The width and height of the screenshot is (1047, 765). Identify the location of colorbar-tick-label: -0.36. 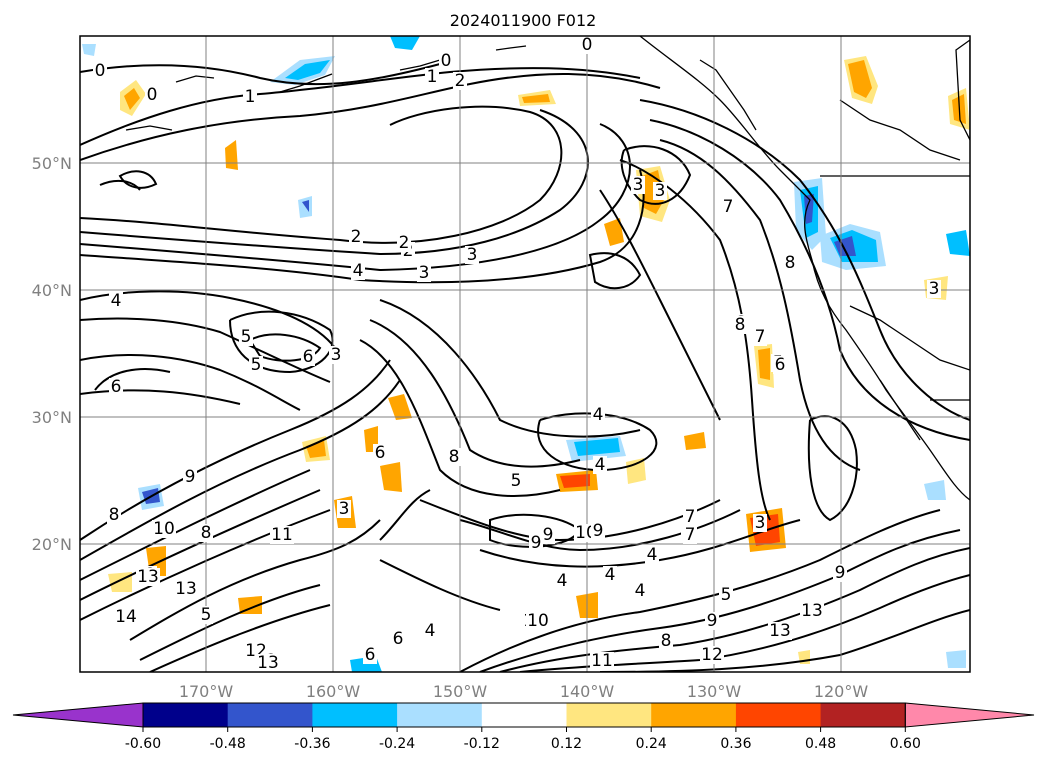
(312, 744).